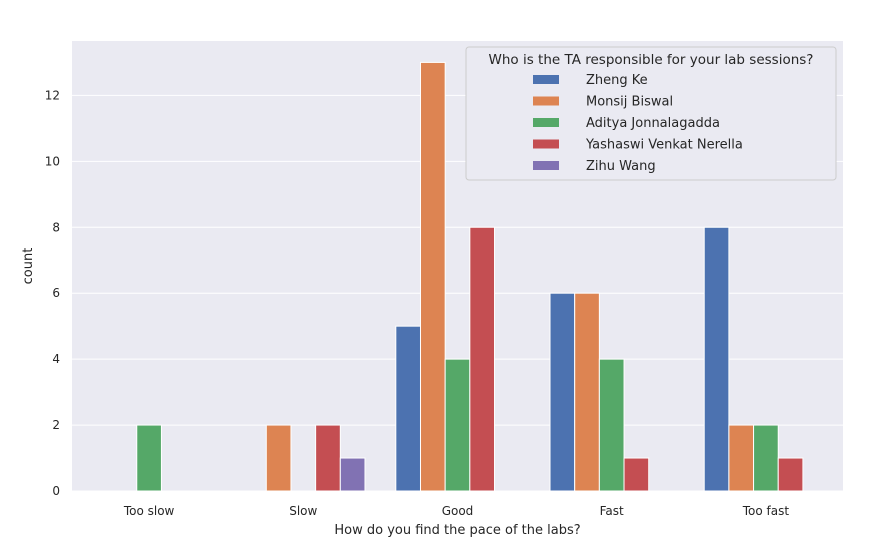 The image size is (871, 550). I want to click on x-tick-label: Good, so click(458, 511).